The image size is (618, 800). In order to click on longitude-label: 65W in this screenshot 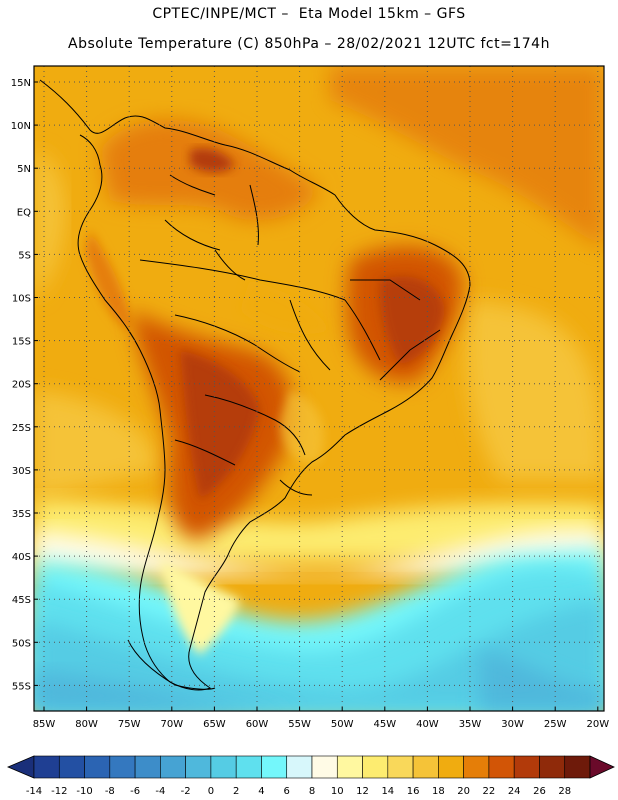, I will do `click(214, 724)`.